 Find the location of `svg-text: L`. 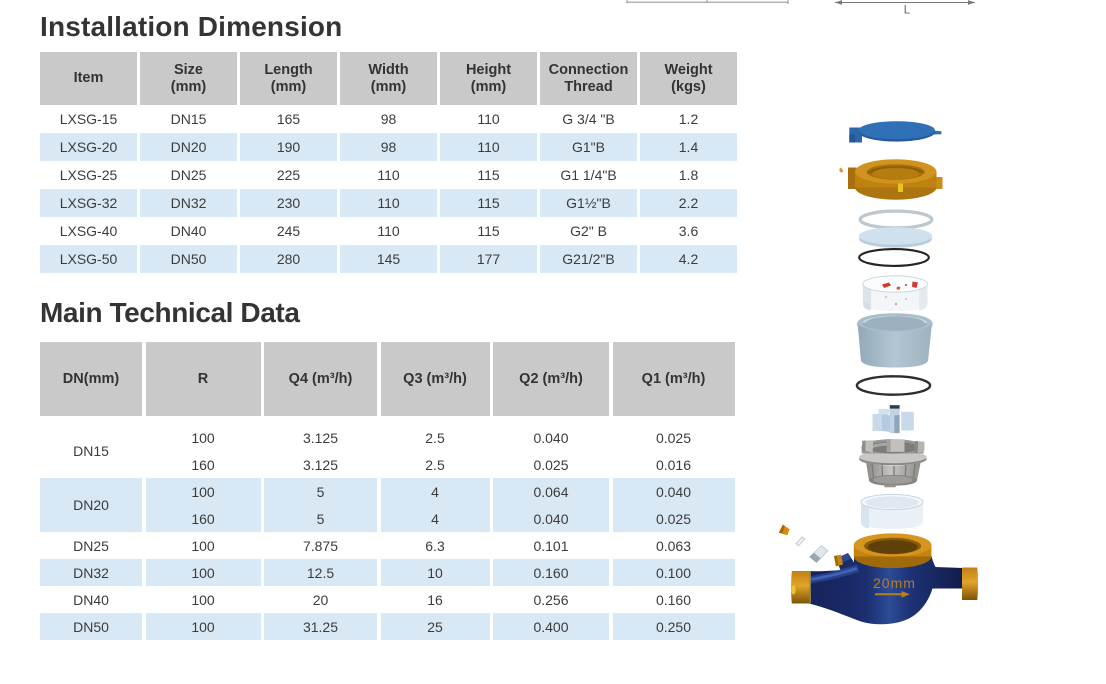

svg-text: L is located at coordinates (907, 11).